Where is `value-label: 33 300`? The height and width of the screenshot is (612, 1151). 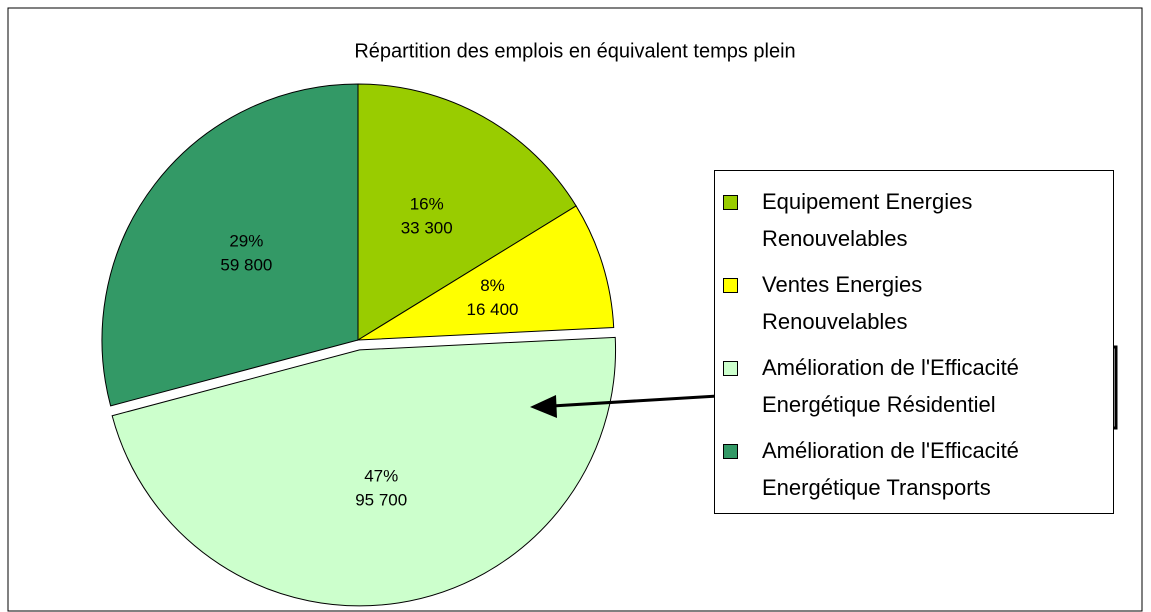
value-label: 33 300 is located at coordinates (427, 228).